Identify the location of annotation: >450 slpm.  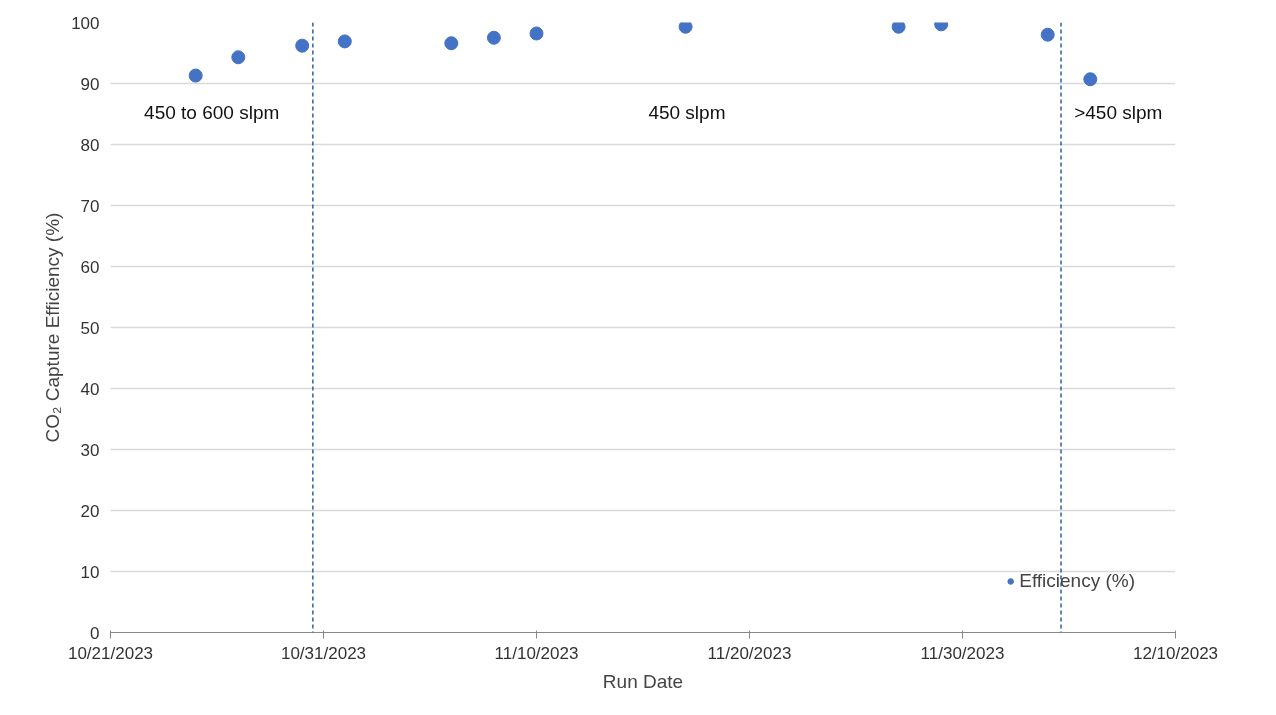
(1118, 112).